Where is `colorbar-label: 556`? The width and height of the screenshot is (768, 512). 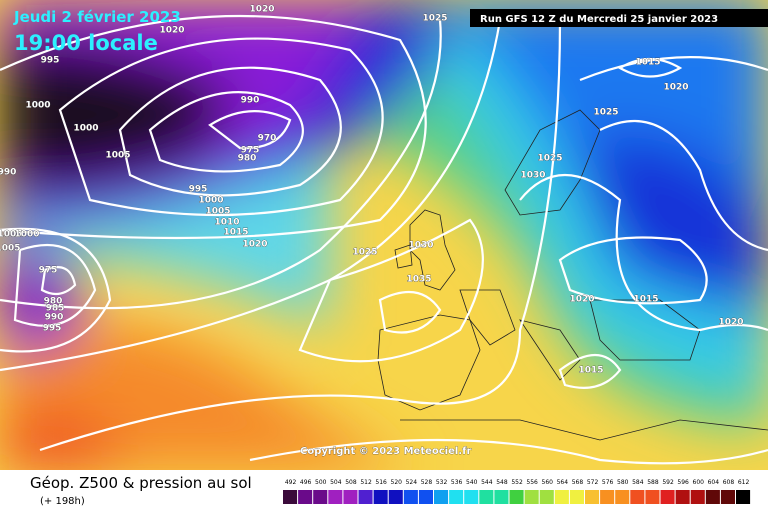 colorbar-label: 556 is located at coordinates (532, 482).